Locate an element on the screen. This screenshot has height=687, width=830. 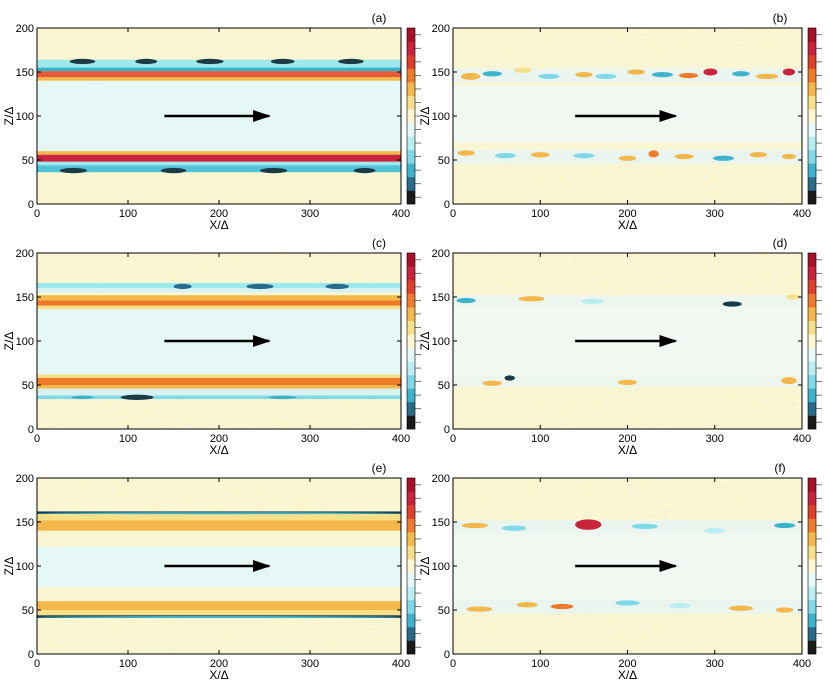
panel-label: (c) is located at coordinates (379, 243).